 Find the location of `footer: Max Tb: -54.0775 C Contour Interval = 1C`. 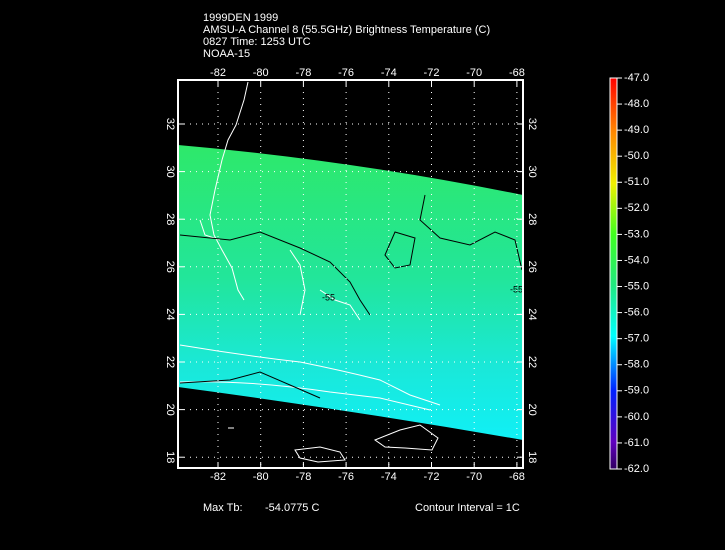

footer: Max Tb: -54.0775 C Contour Interval = 1C is located at coordinates (361, 508).